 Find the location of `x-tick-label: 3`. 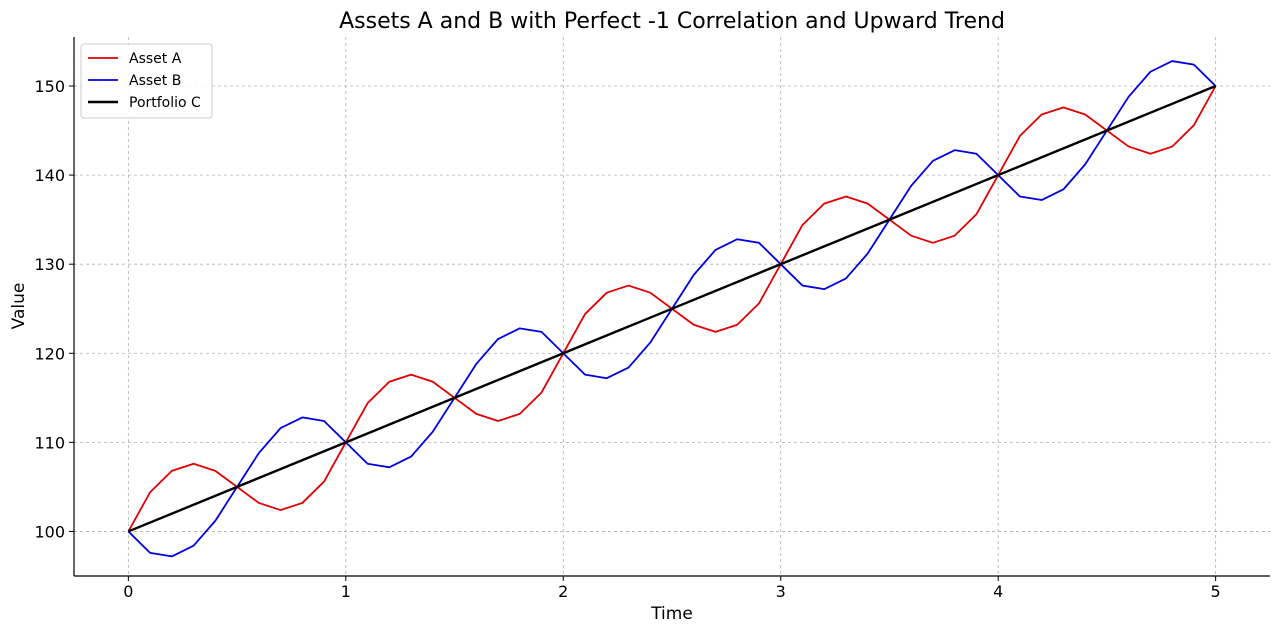

x-tick-label: 3 is located at coordinates (781, 591).